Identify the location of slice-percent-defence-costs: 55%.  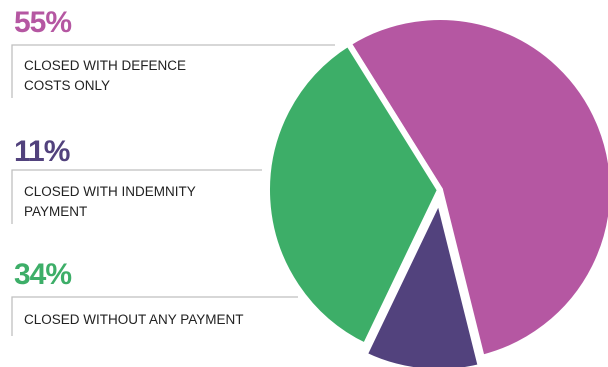
(43, 22).